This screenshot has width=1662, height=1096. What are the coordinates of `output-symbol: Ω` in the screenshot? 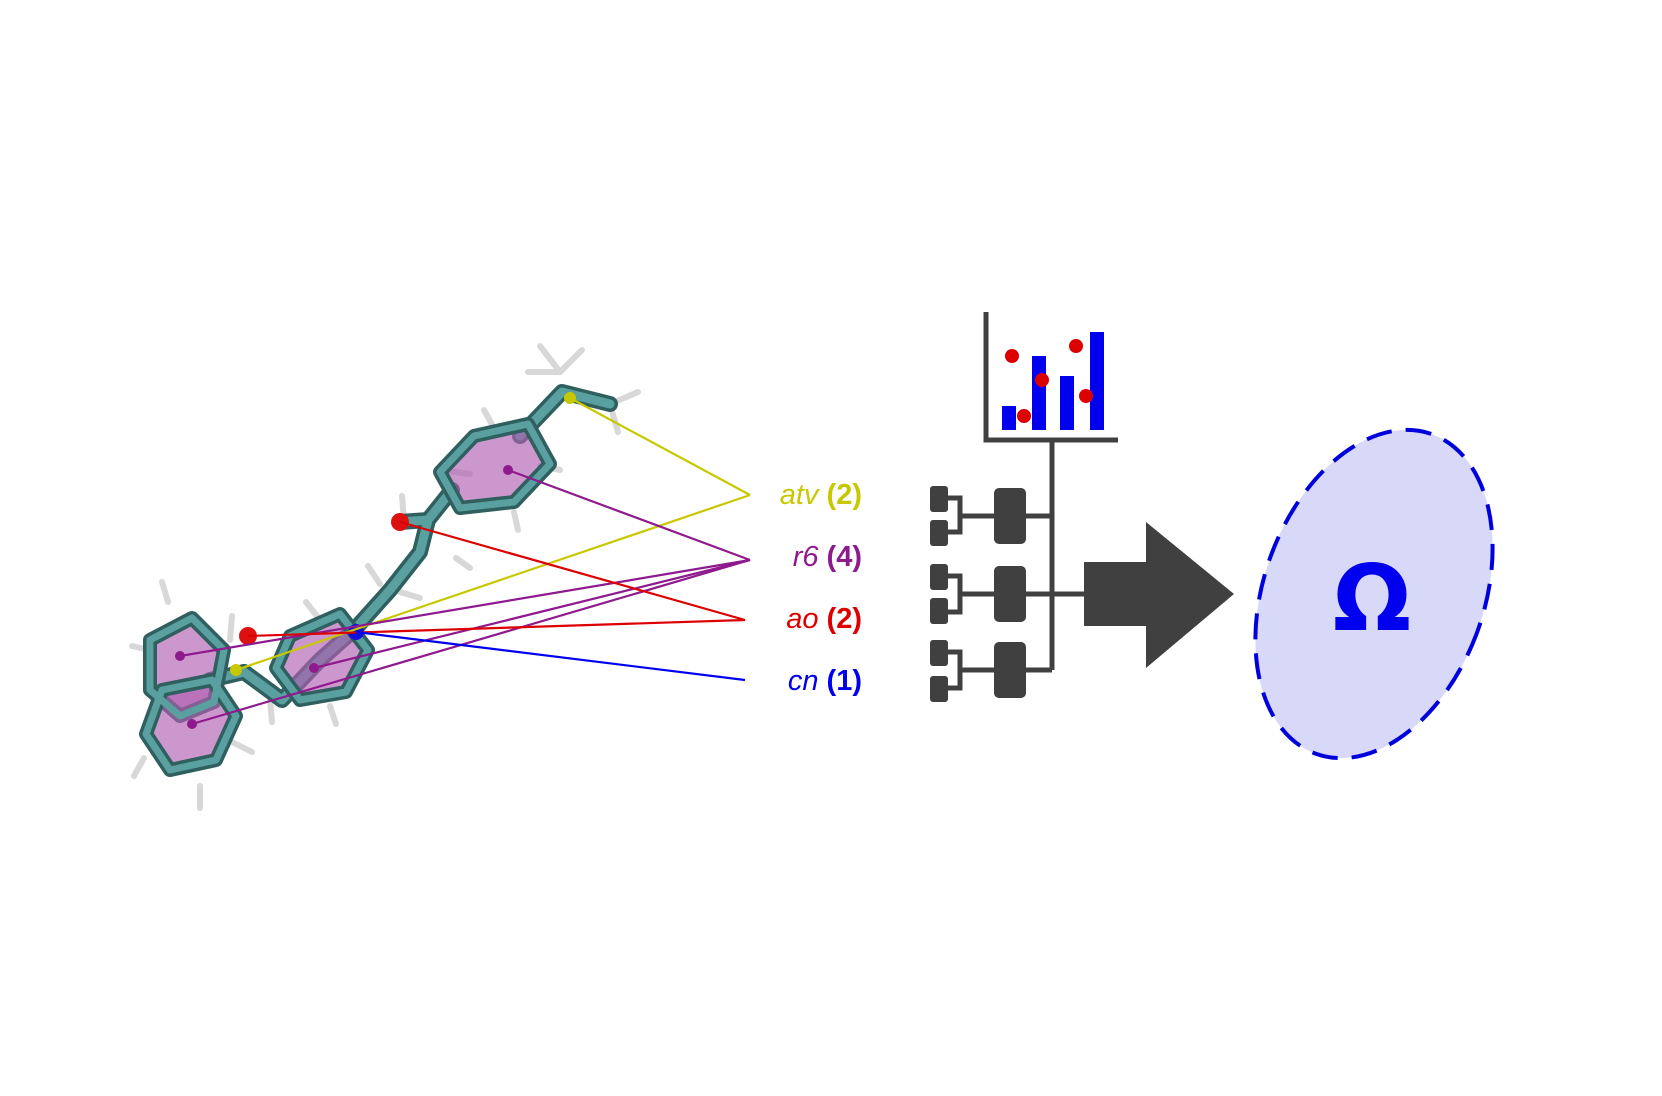 It's located at (1372, 598).